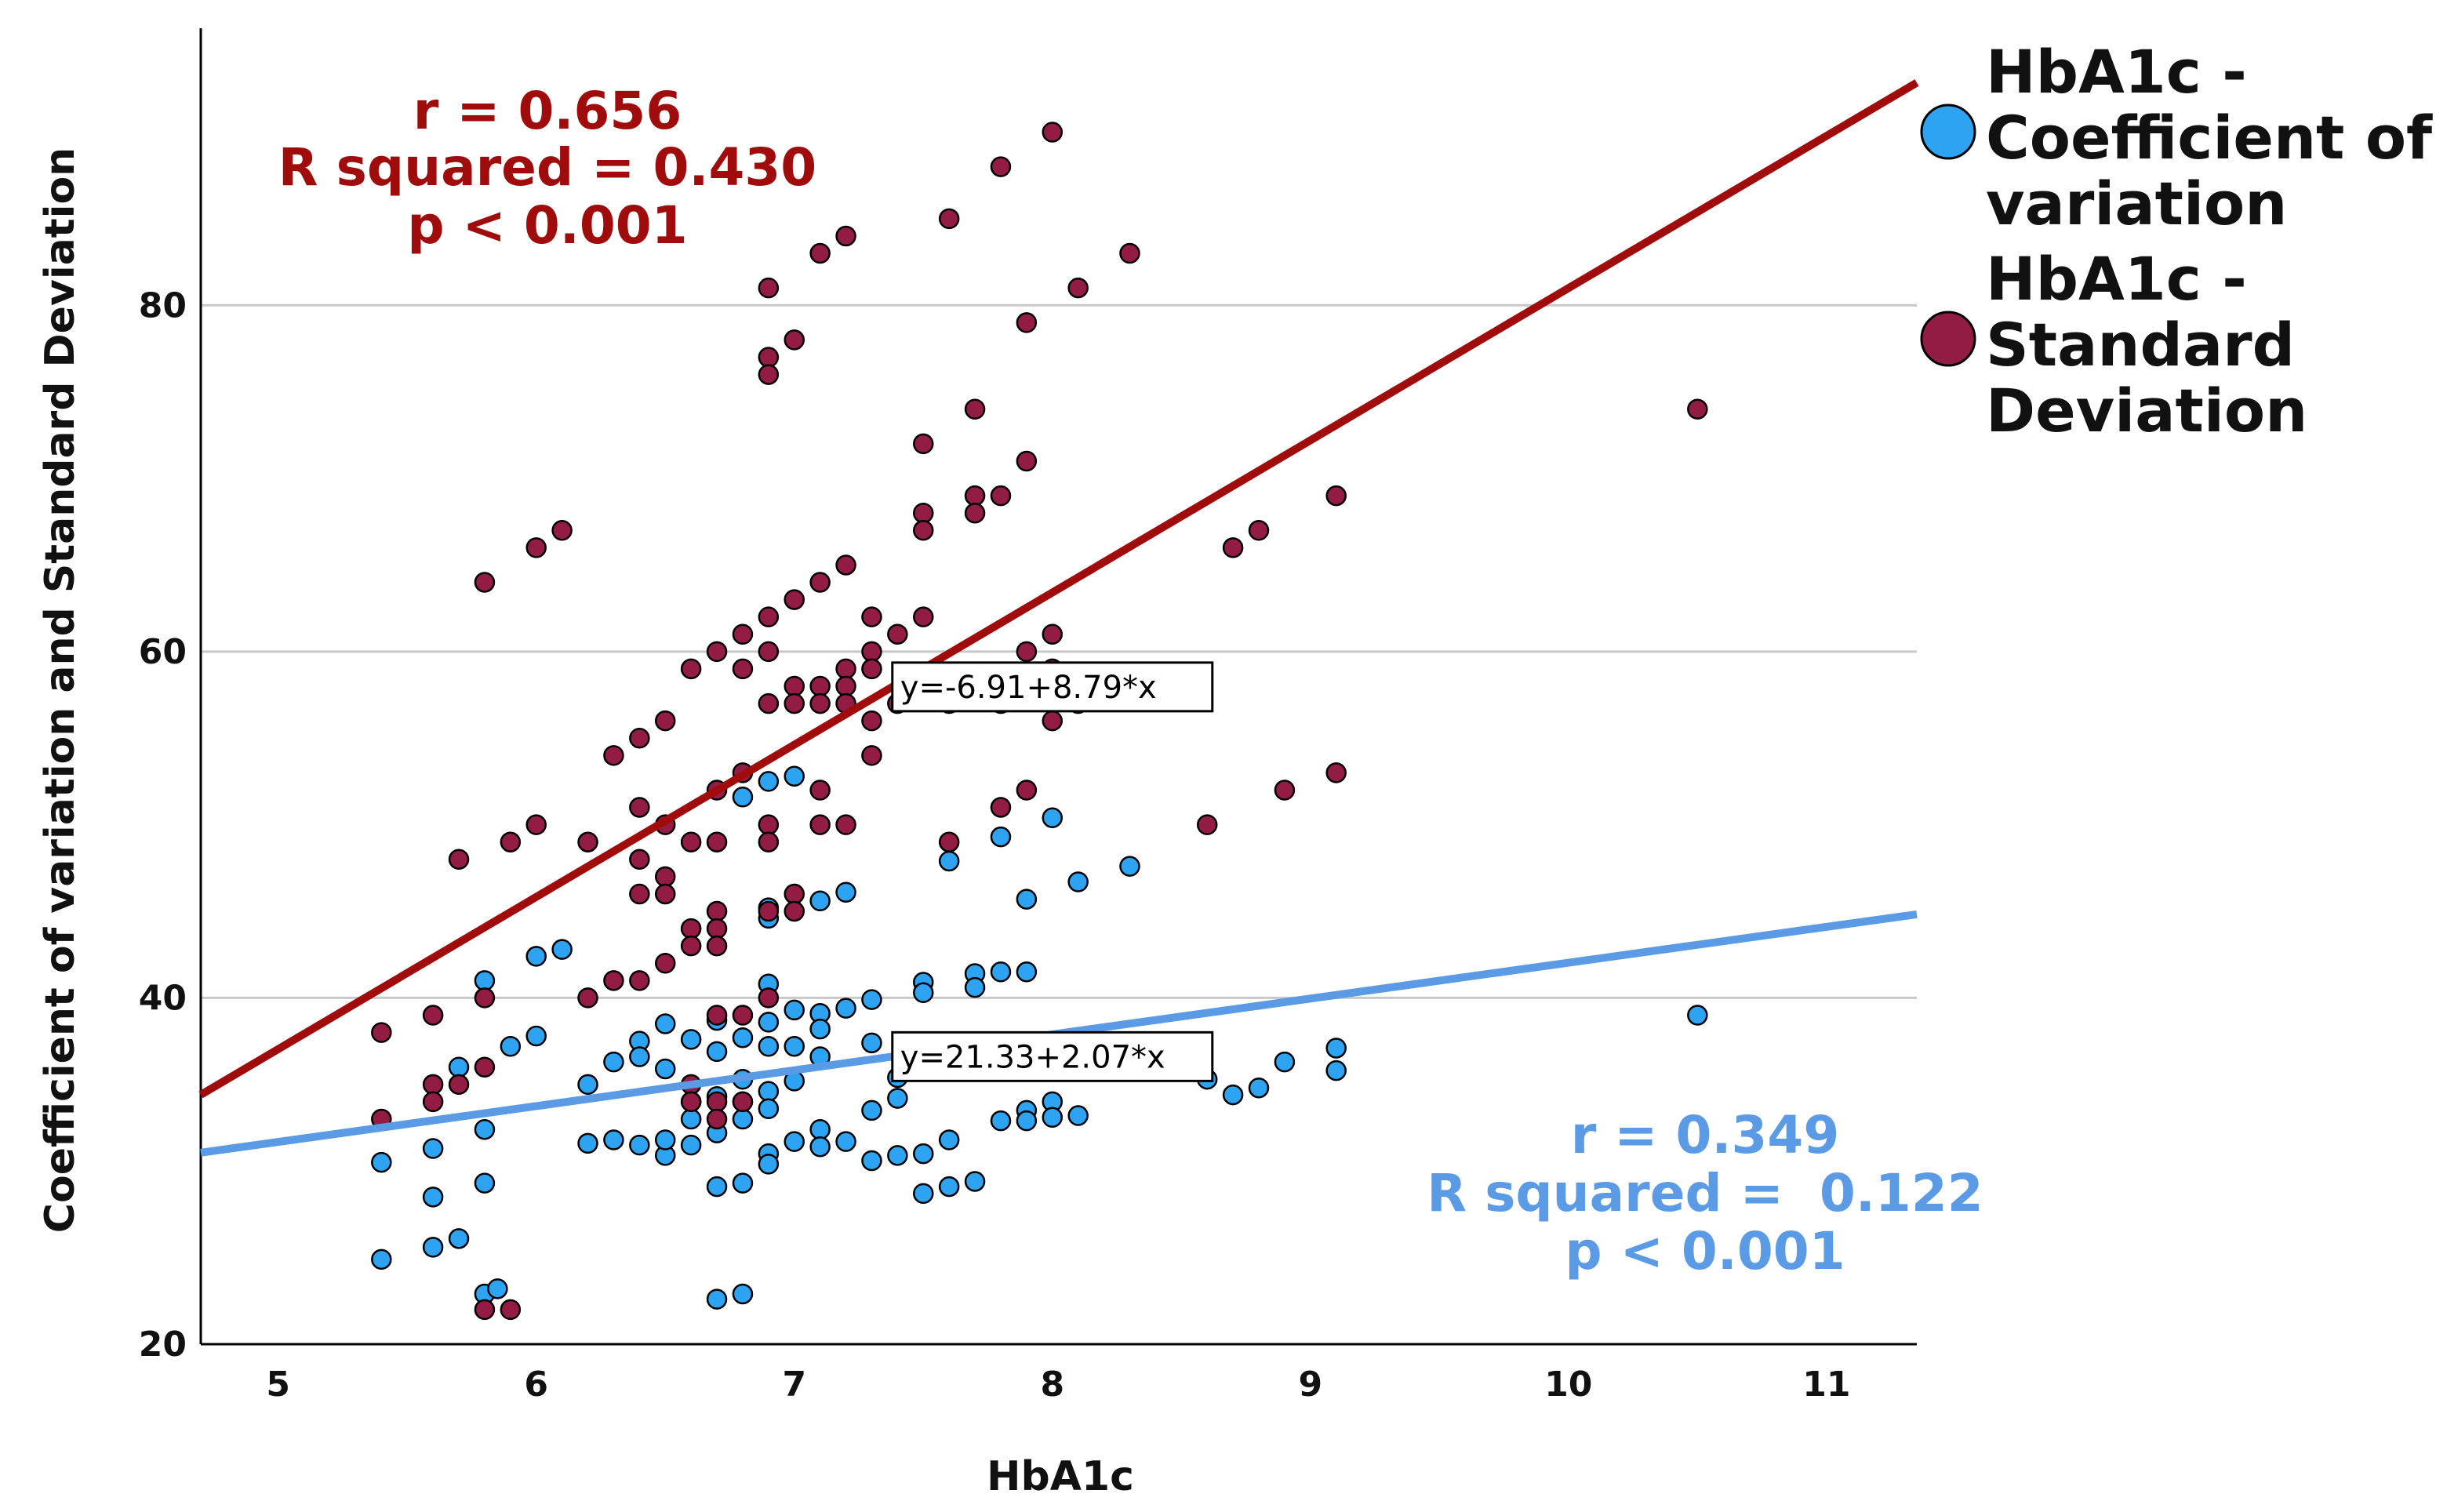 Image resolution: width=2447 pixels, height=1512 pixels. Describe the element at coordinates (1028, 688) in the screenshot. I see `fit-equation-sd: y=-6.91+8.79*x` at that location.